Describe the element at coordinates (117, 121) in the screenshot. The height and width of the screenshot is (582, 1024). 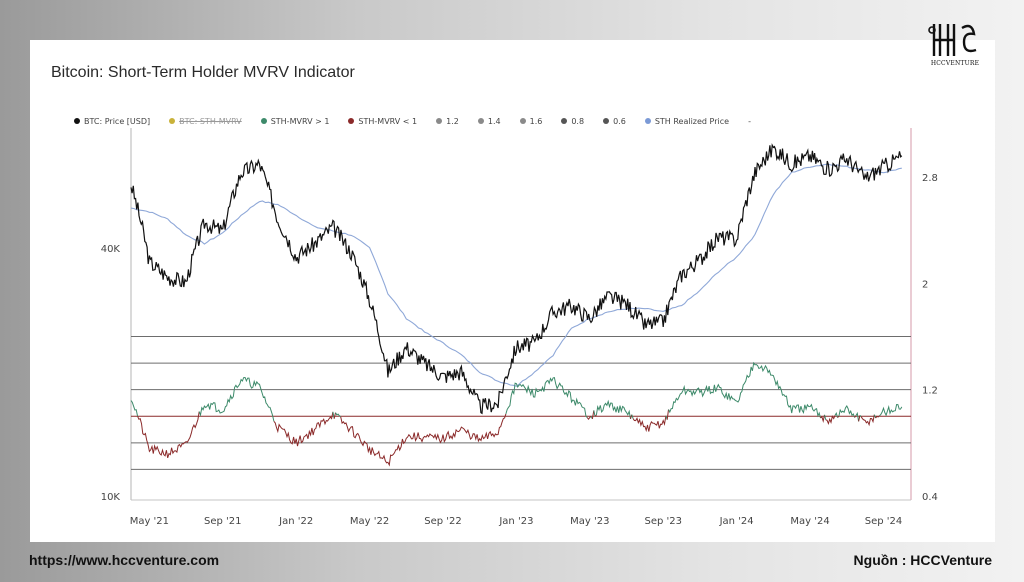
I see `legend-label: BTC: Price [USD]` at that location.